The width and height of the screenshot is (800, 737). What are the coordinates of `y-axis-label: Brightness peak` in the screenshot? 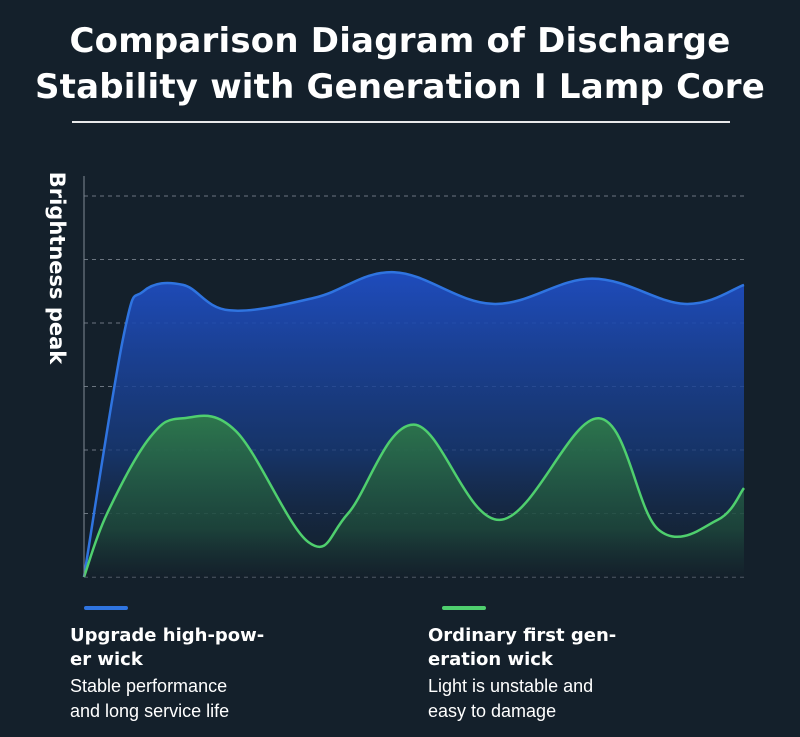 It's located at (57, 268).